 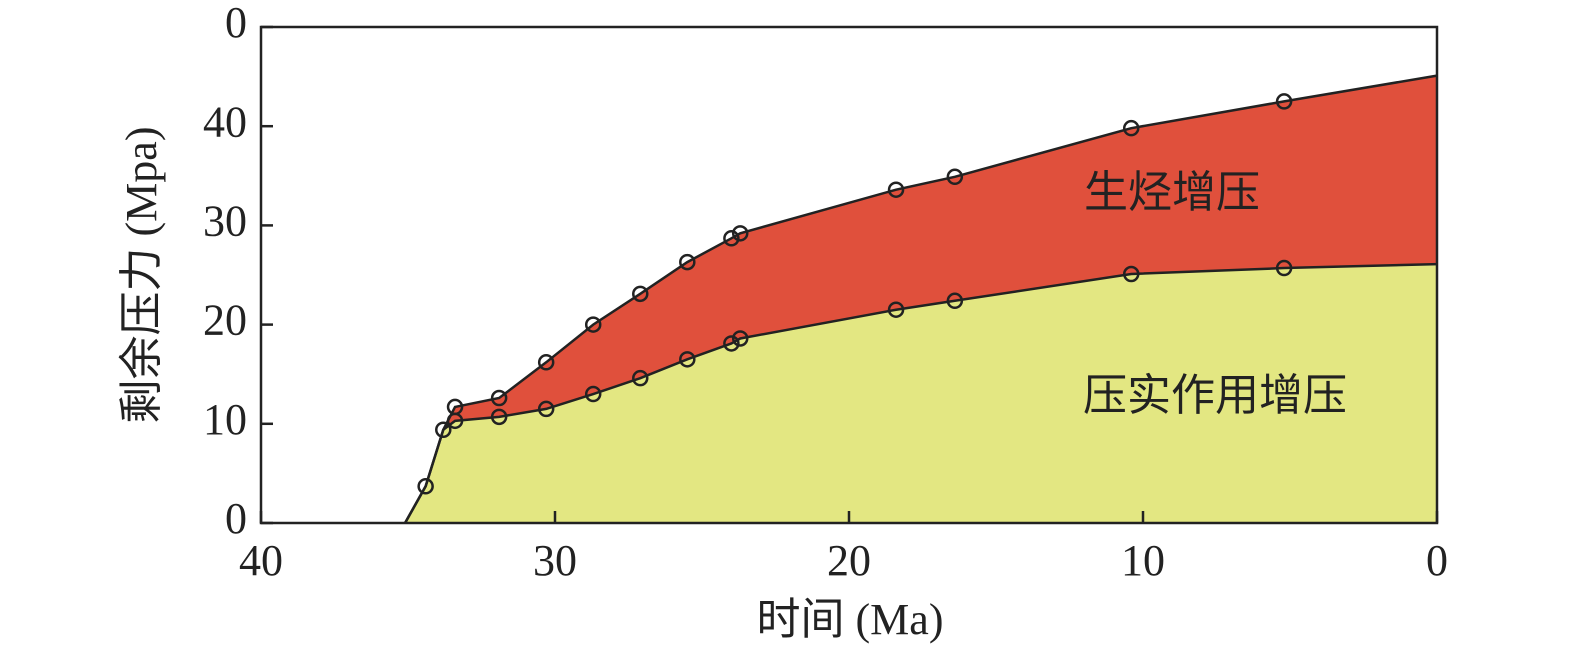 What do you see at coordinates (261, 560) in the screenshot?
I see `x-tick-label: 40` at bounding box center [261, 560].